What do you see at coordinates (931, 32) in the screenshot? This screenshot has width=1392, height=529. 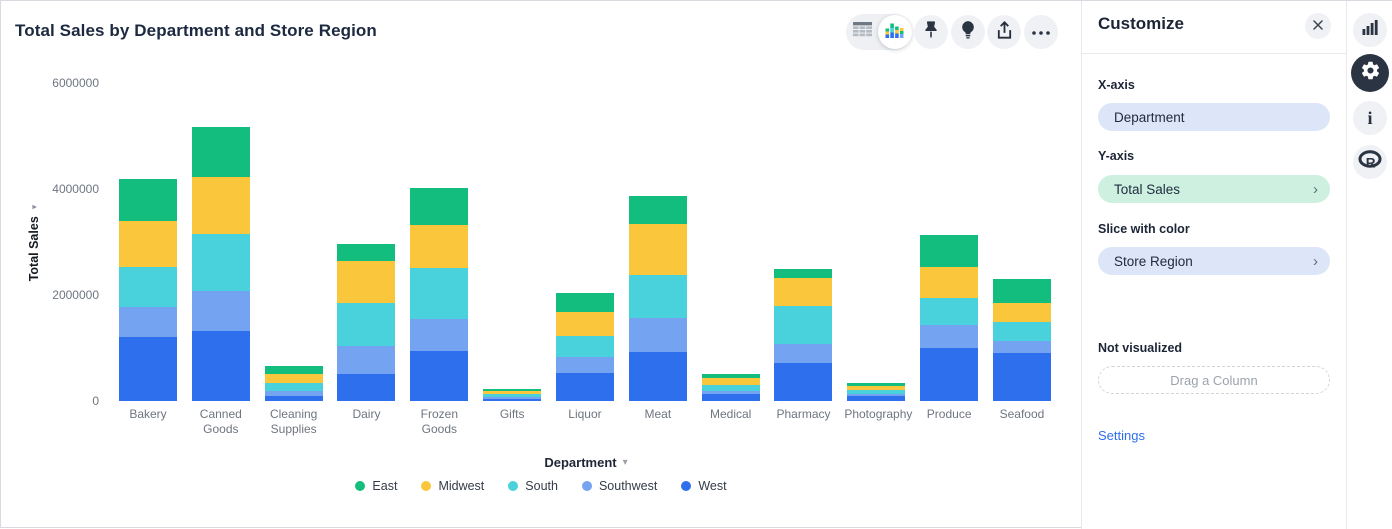 I see `pin-button` at bounding box center [931, 32].